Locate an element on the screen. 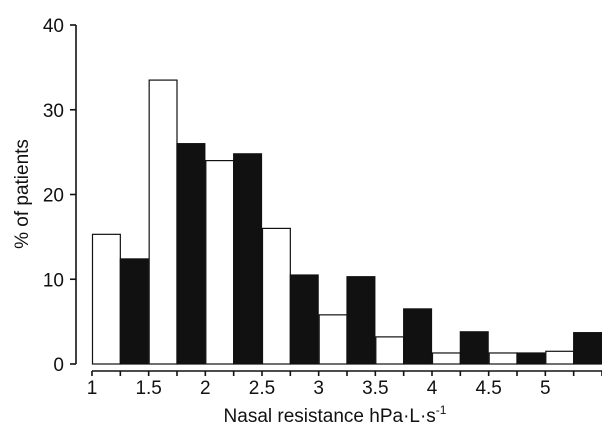 The image size is (602, 434). x-tick-label: 5 is located at coordinates (545, 388).